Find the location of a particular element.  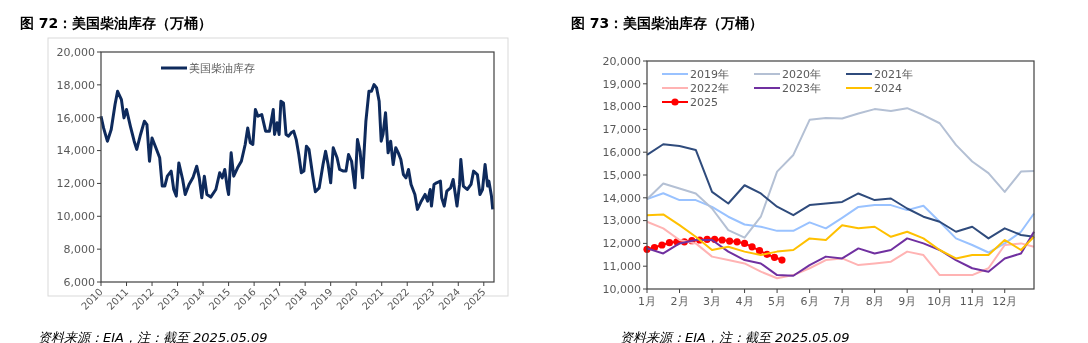

x-tick-label: 7月 is located at coordinates (842, 301).